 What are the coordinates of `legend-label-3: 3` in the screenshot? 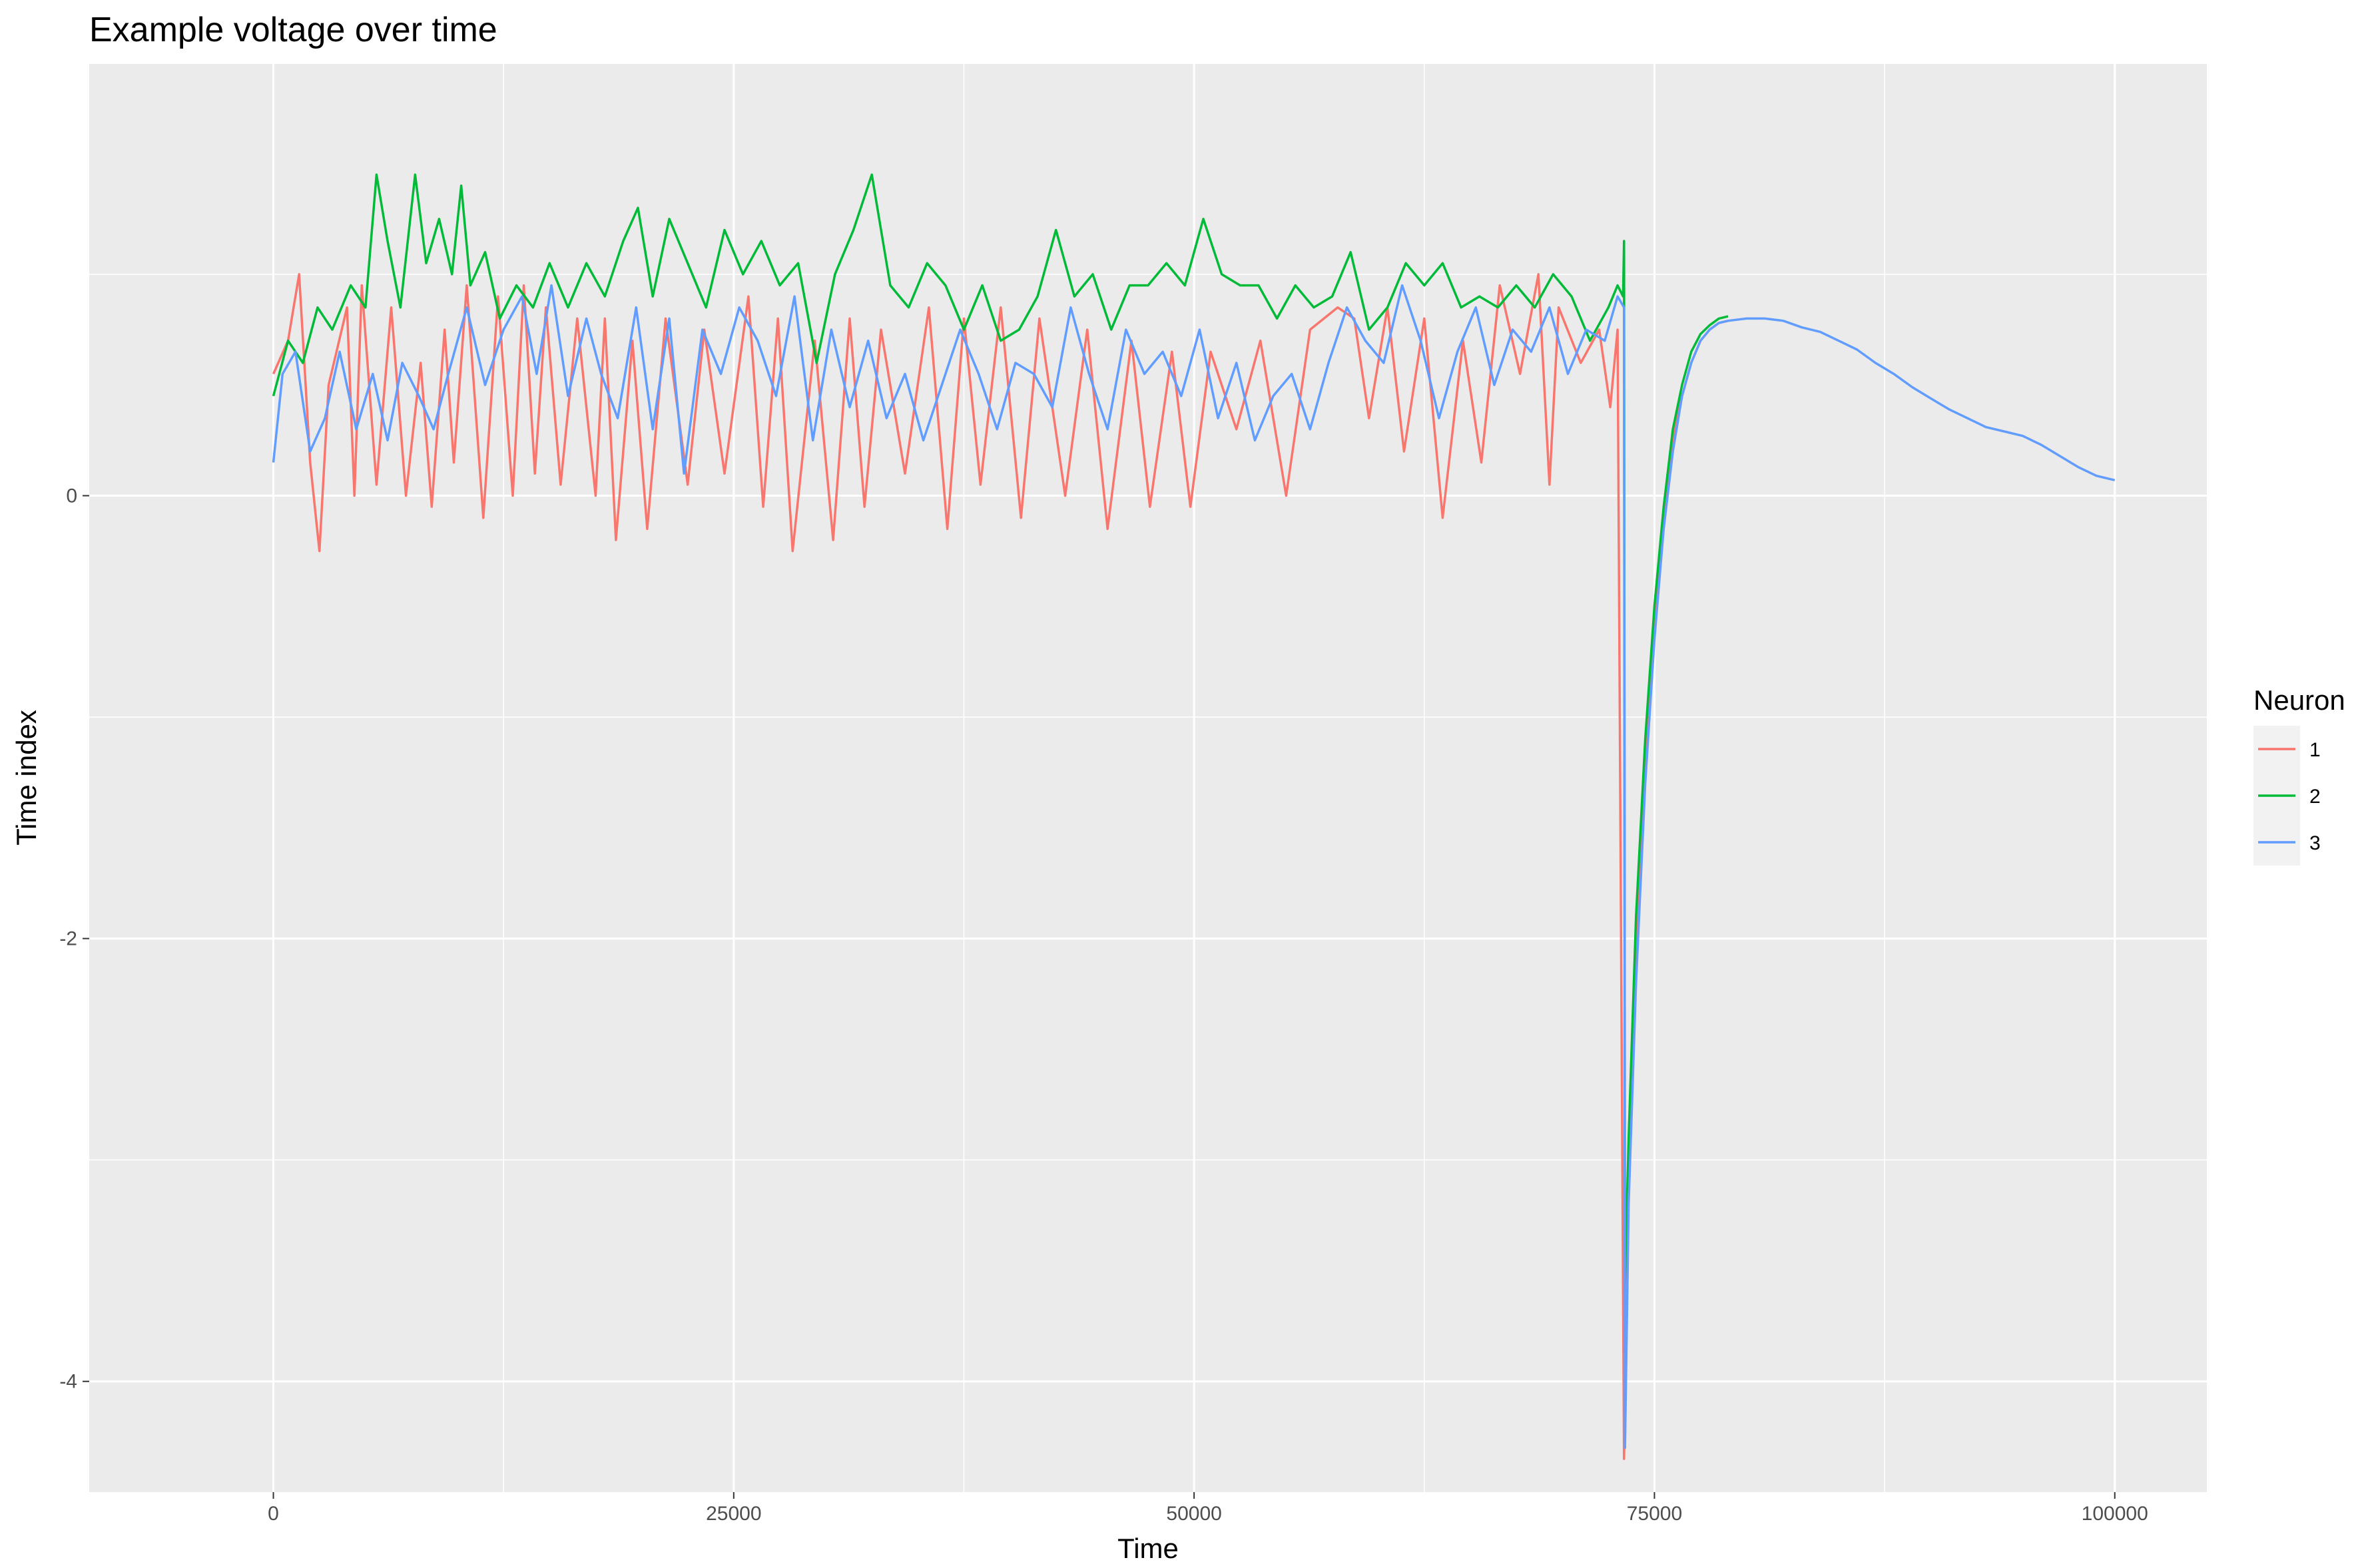 It's located at (2315, 843).